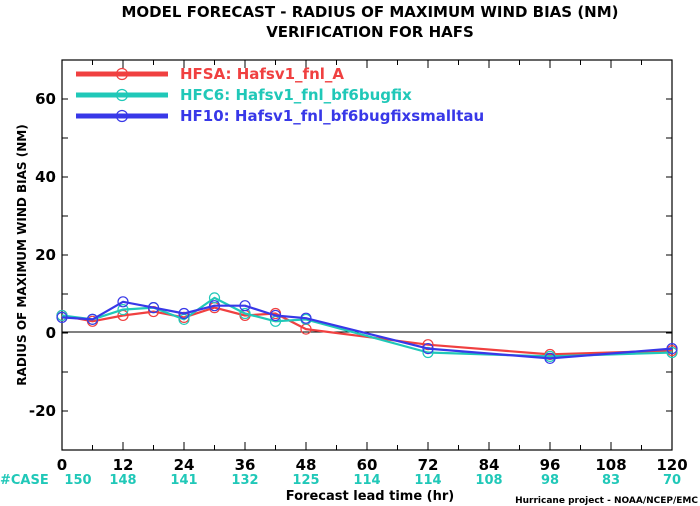 Image resolution: width=700 pixels, height=506 pixels. Describe the element at coordinates (332, 116) in the screenshot. I see `legend-label: HF10: Hafsv1_fnl_bf6bugfixsmalltau` at that location.